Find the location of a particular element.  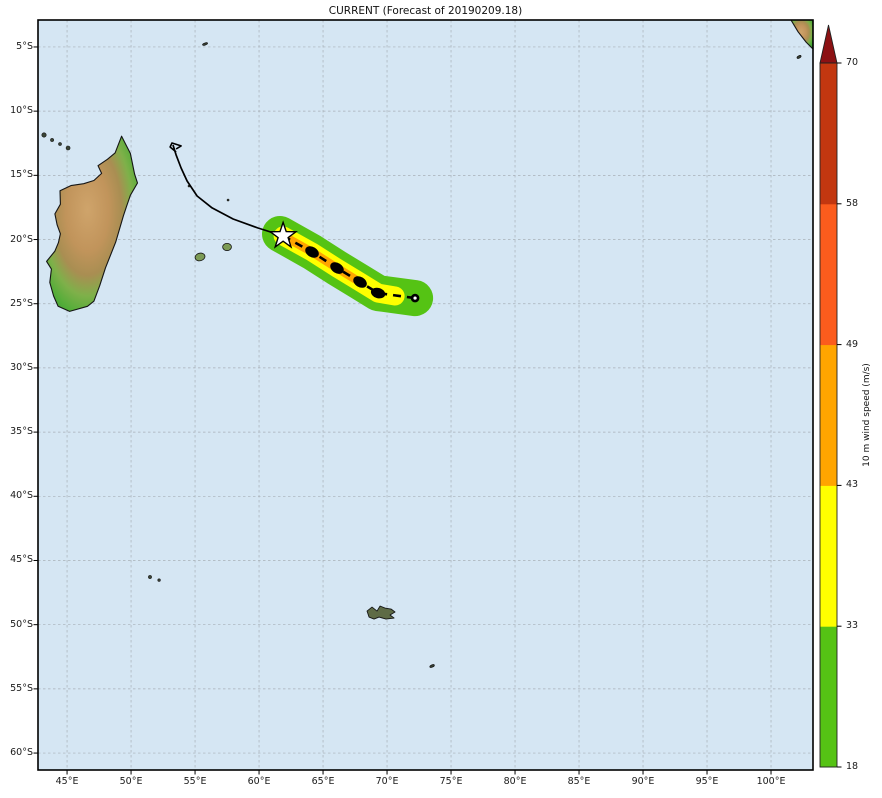

colorbar-tick-label: 43 is located at coordinates (852, 485).